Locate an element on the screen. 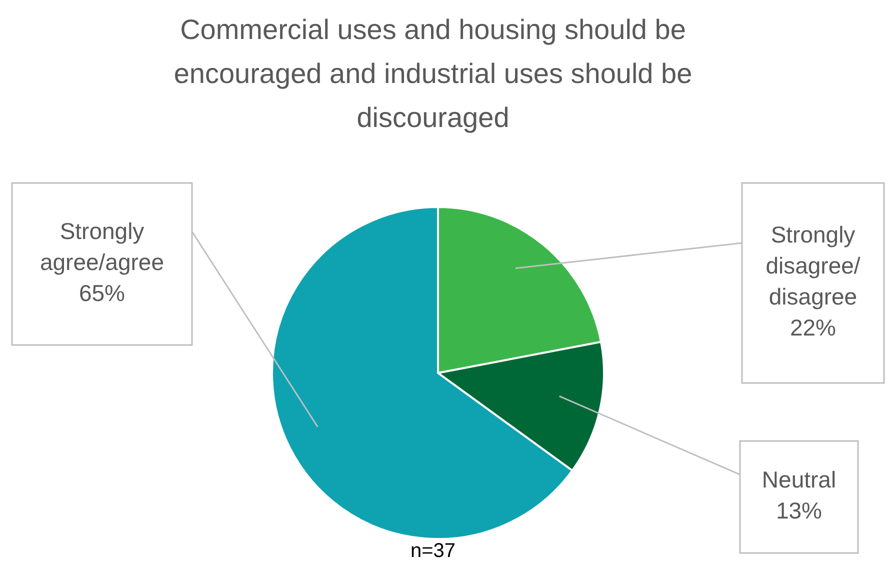 The height and width of the screenshot is (568, 894). text: n=37 is located at coordinates (433, 551).